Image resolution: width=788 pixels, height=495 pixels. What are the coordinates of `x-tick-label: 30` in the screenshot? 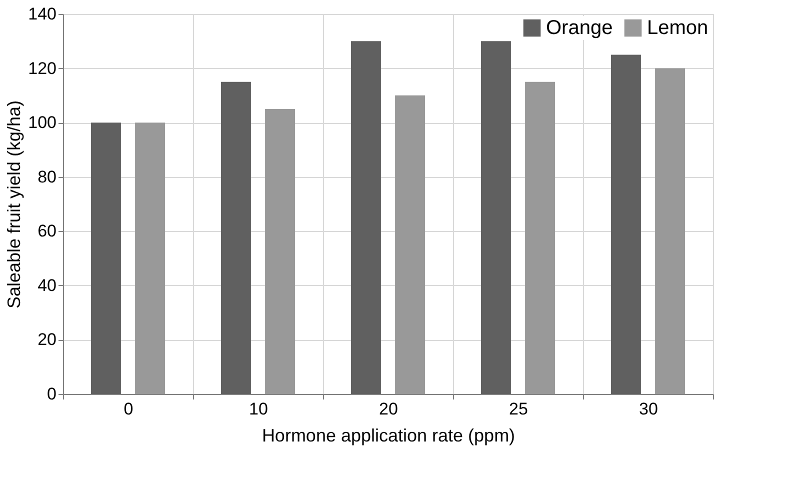 It's located at (648, 409).